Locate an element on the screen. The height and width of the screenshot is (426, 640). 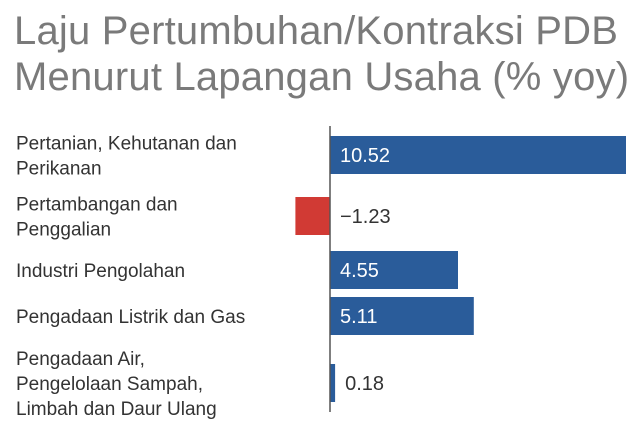
category-label-1-0: Pertambangan dan is located at coordinates (97, 205).